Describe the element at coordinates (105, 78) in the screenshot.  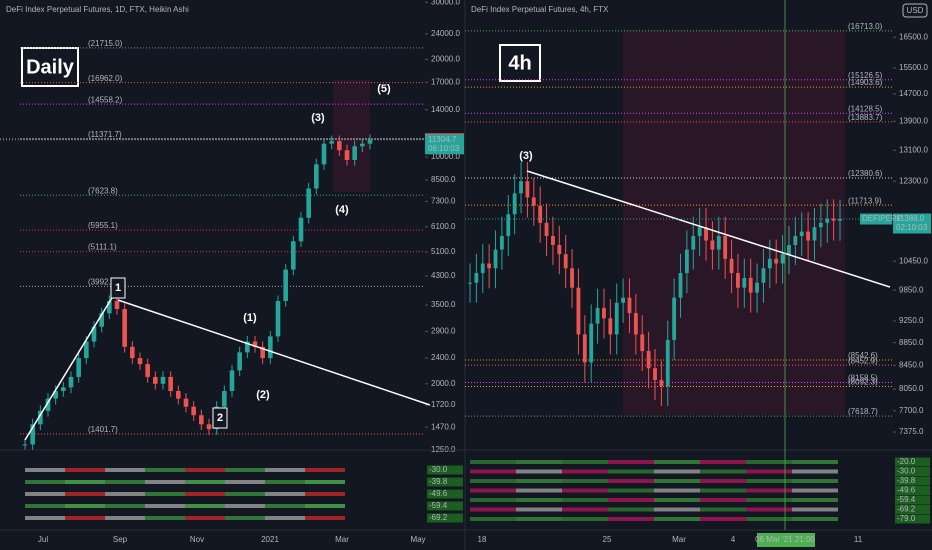
I see `level-label: (16962.0)` at that location.